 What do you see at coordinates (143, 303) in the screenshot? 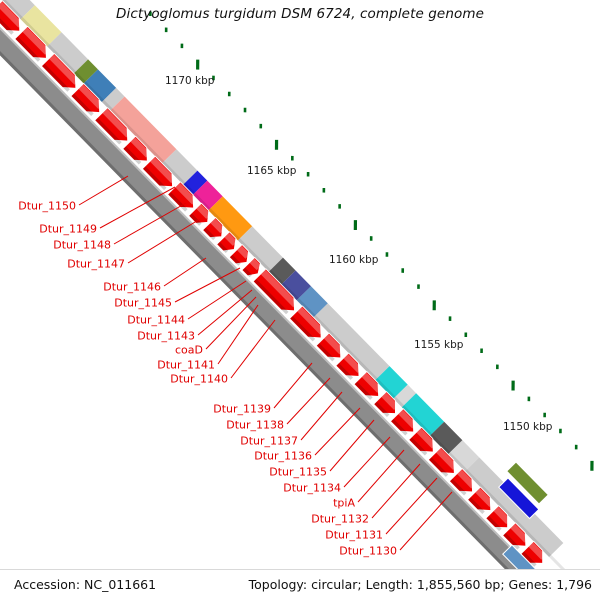
I see `gene-label-dtur_1145: Dtur_1145` at bounding box center [143, 303].